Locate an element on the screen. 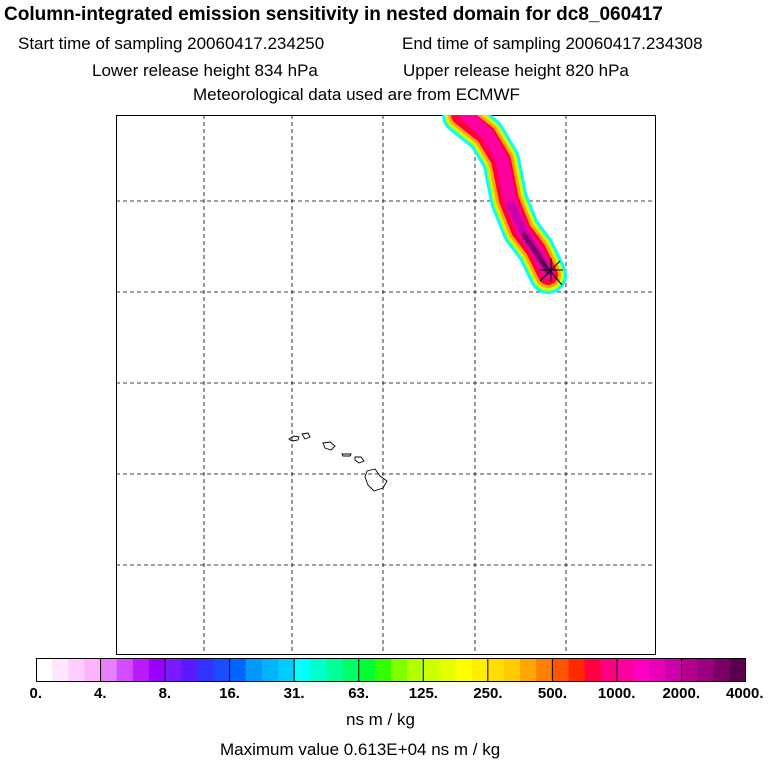  release-point-marker is located at coordinates (551, 272).